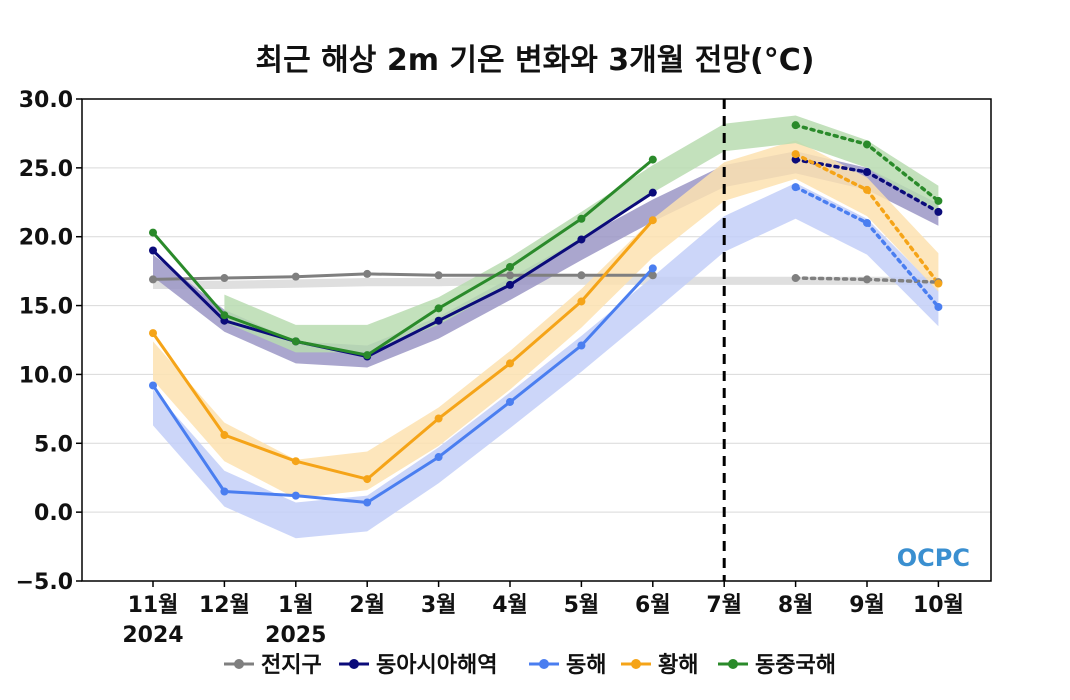 This screenshot has height=700, width=1070. What do you see at coordinates (49, 341) in the screenshot?
I see `y-axis-ticks: 30.0 25.0 20.0 15.0 10.0 5.0 0.0 −5.0` at bounding box center [49, 341].